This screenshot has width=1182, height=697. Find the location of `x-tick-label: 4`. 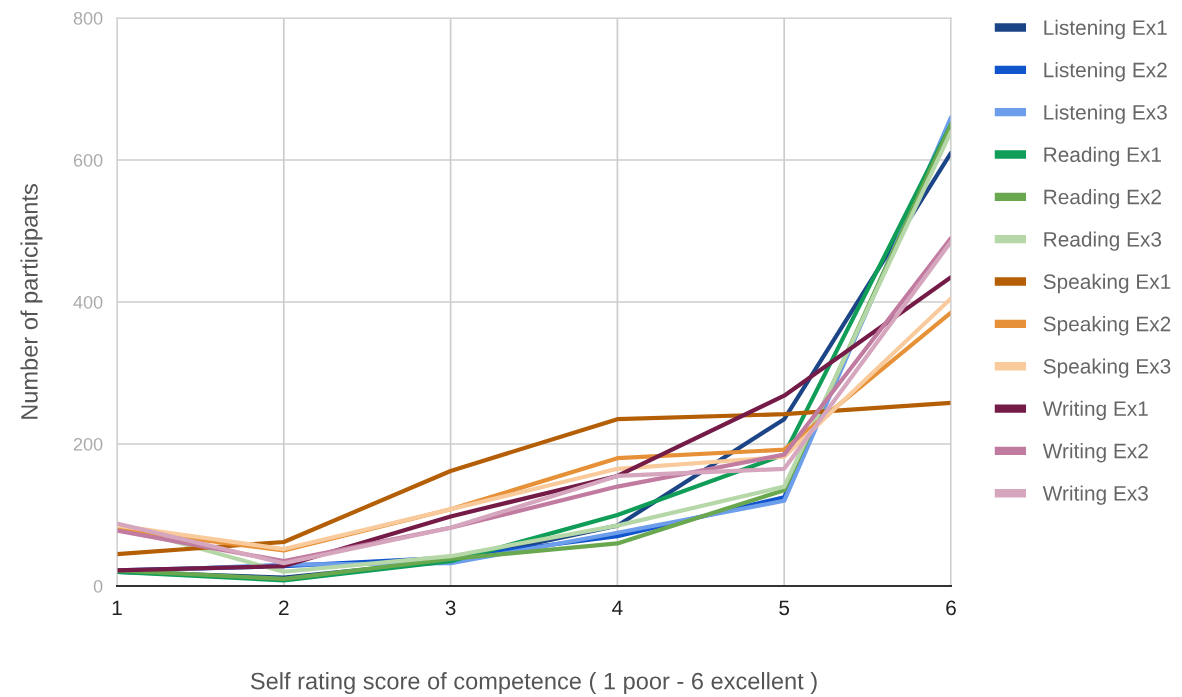

x-tick-label: 4 is located at coordinates (617, 607).